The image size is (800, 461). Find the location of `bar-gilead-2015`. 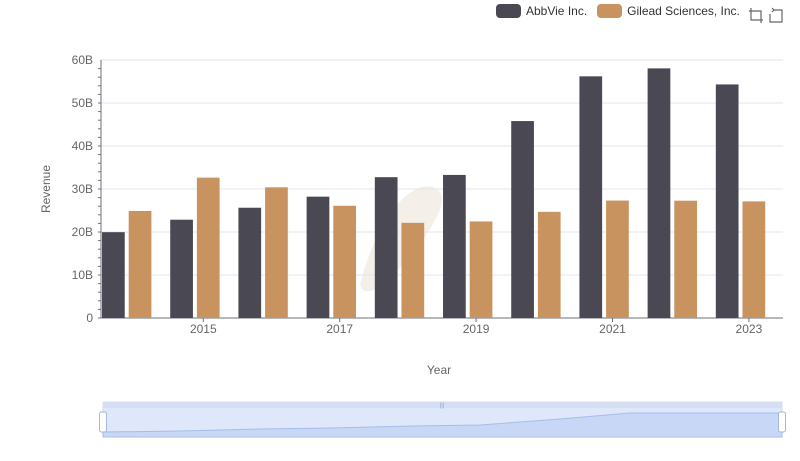

bar-gilead-2015 is located at coordinates (208, 247).